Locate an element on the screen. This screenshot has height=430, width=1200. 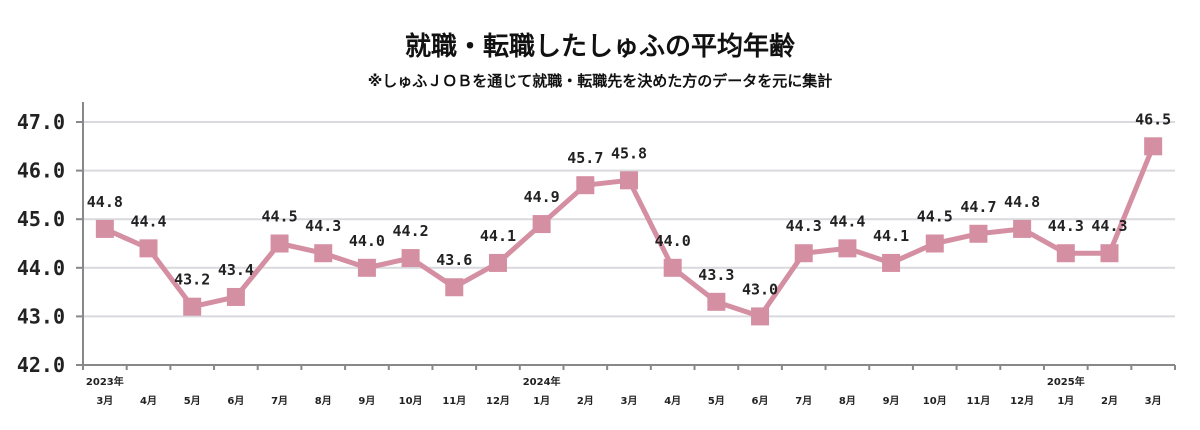
y-tick-label: 47.0 is located at coordinates (41, 122).